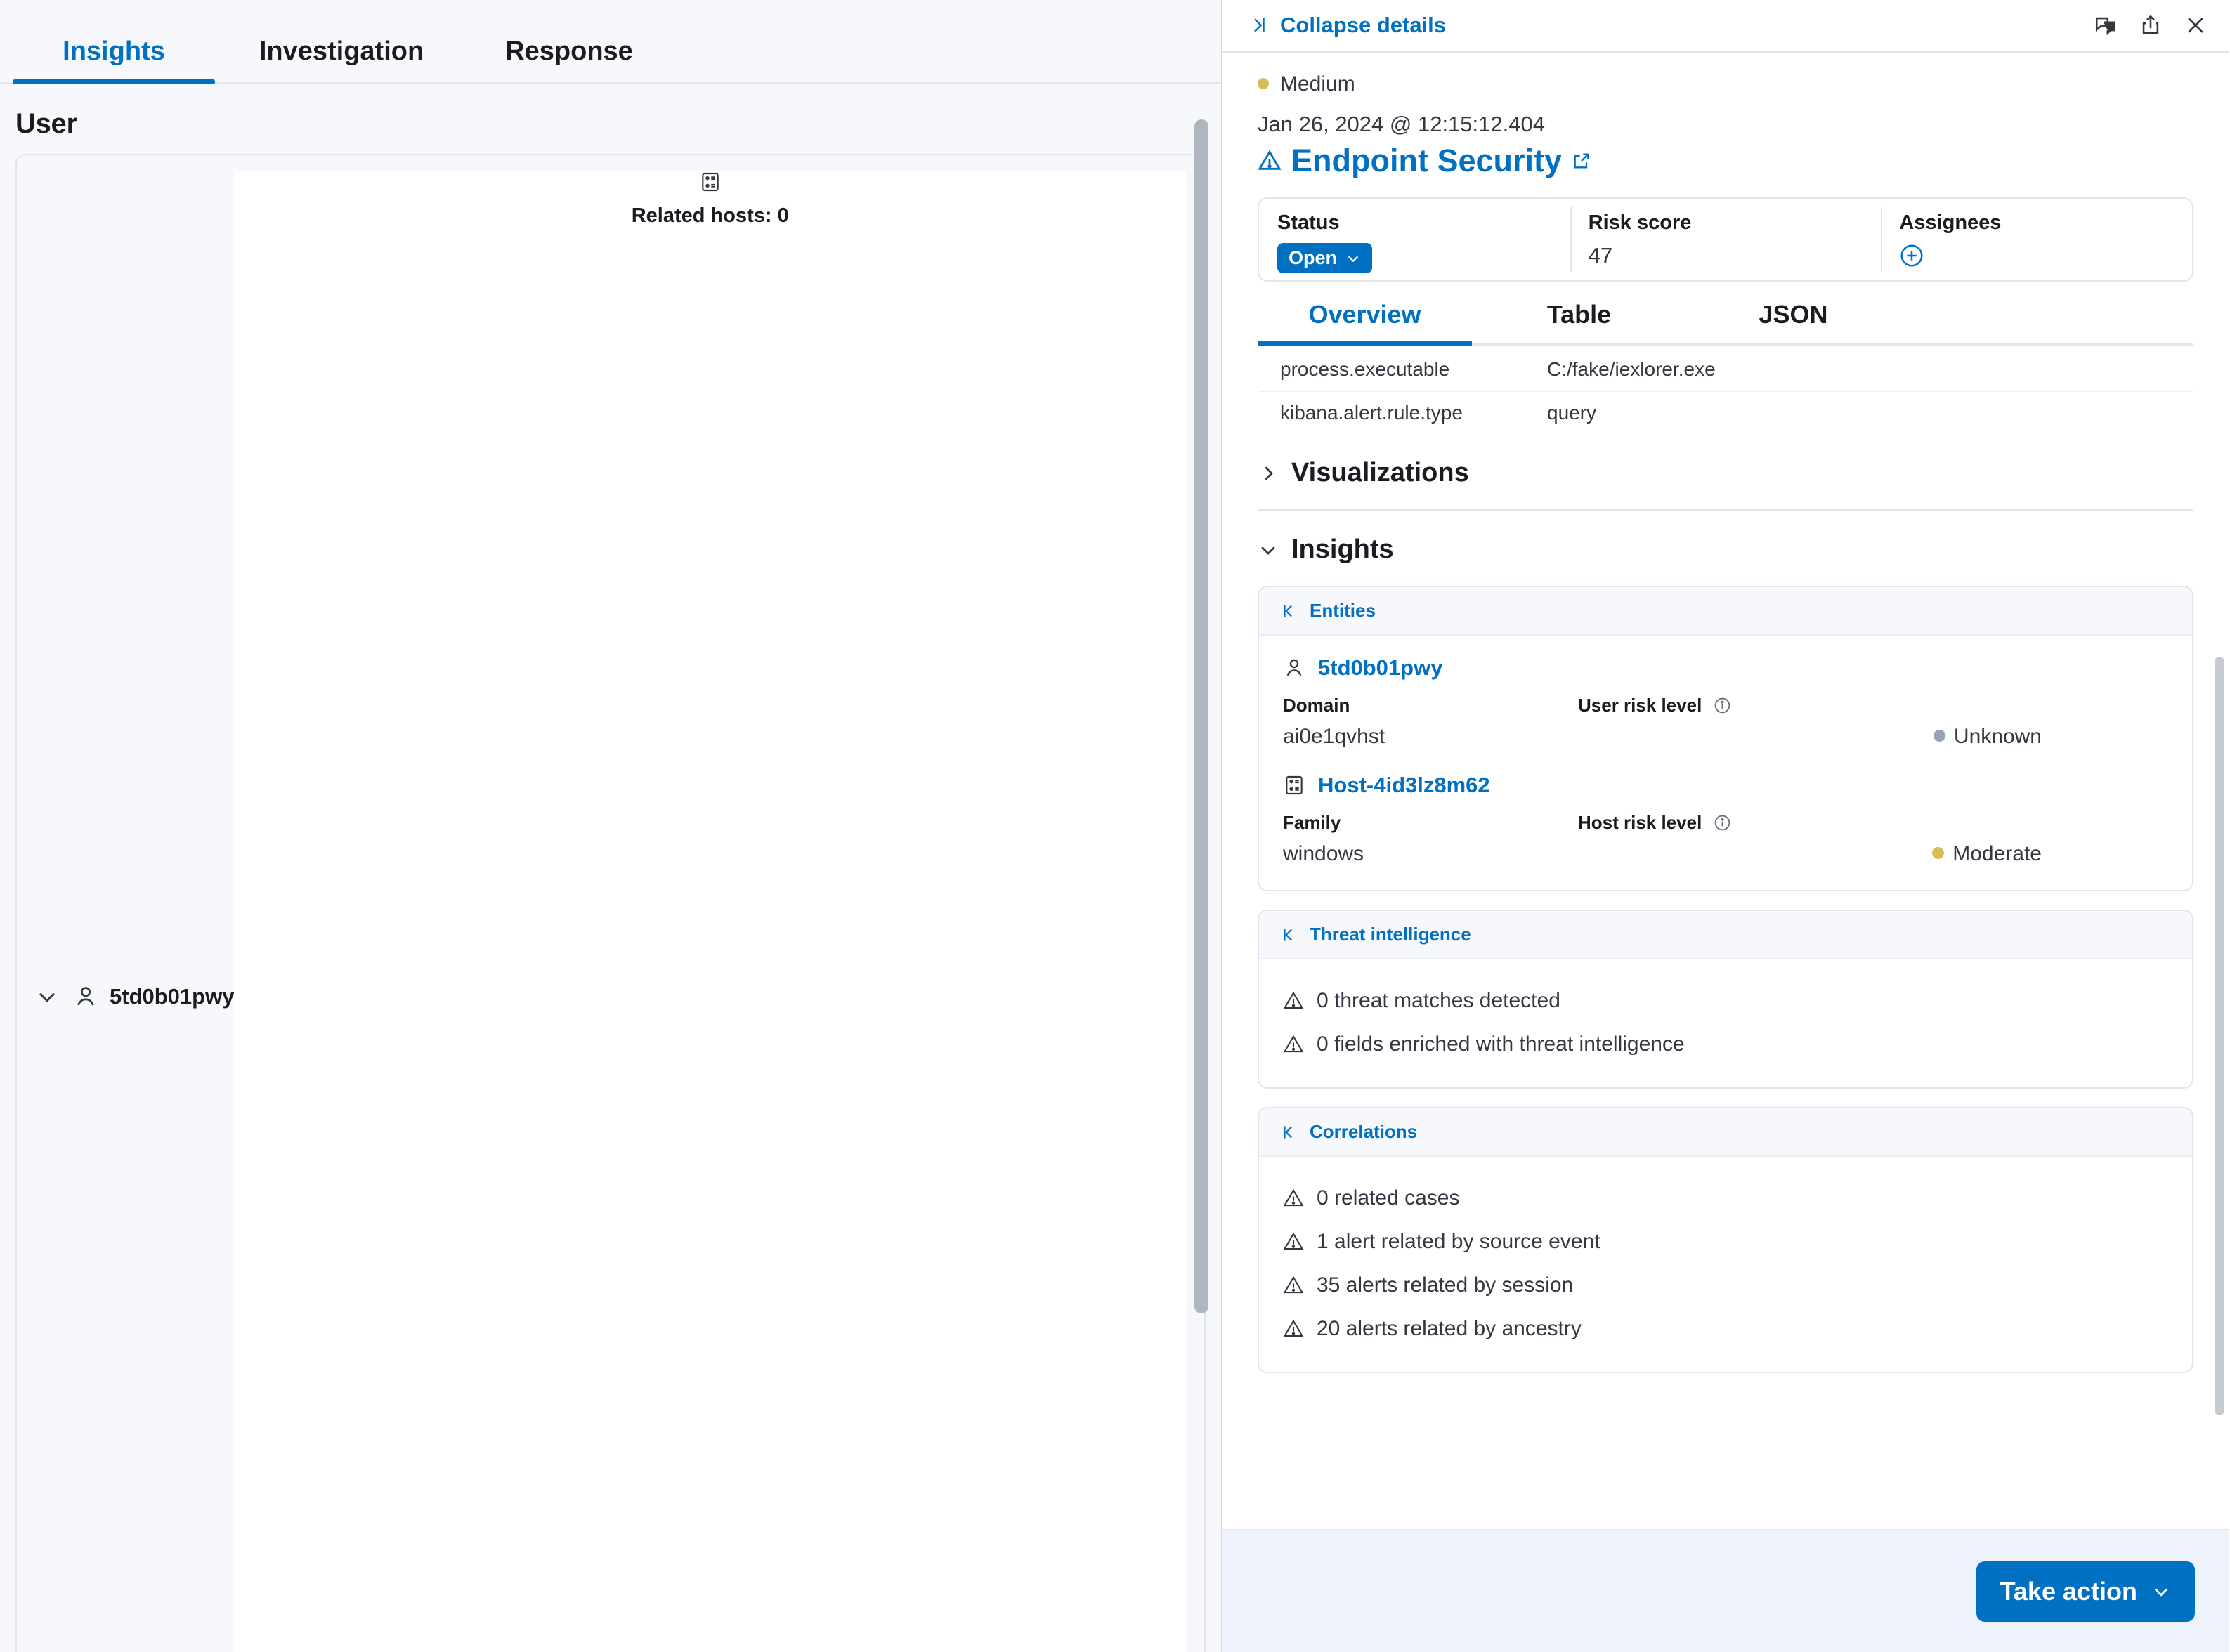  I want to click on rule-name-text: Endpoint Security, so click(1427, 160).